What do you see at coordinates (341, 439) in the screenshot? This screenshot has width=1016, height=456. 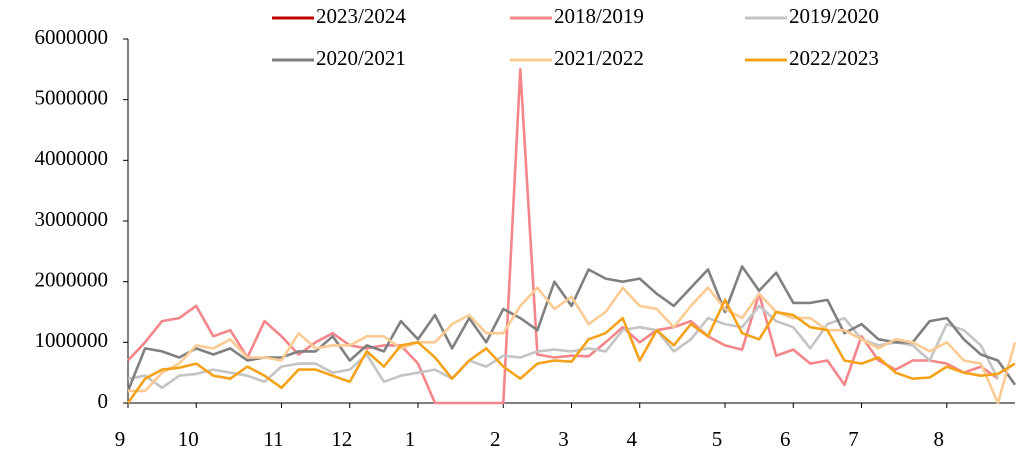 I see `x-tick-label: 12` at bounding box center [341, 439].